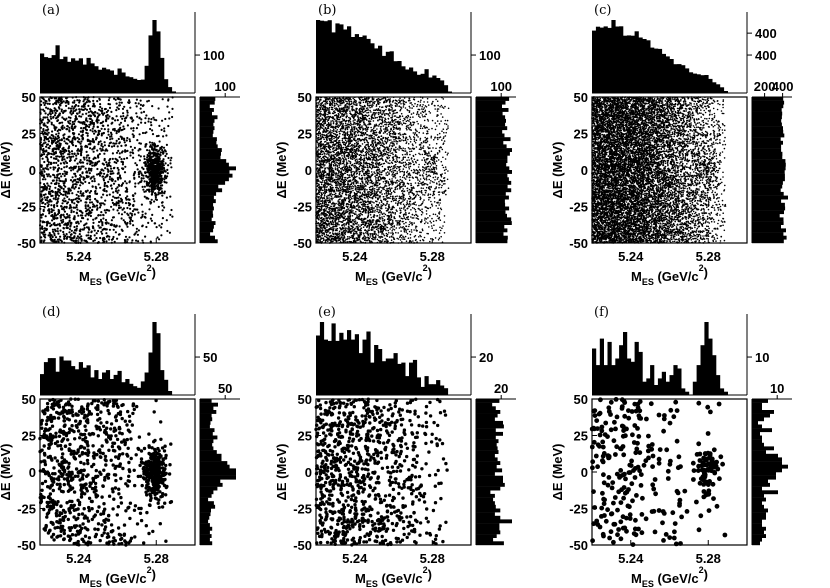 The height and width of the screenshot is (588, 830). I want to click on y-tick-label: -25, so click(26, 207).